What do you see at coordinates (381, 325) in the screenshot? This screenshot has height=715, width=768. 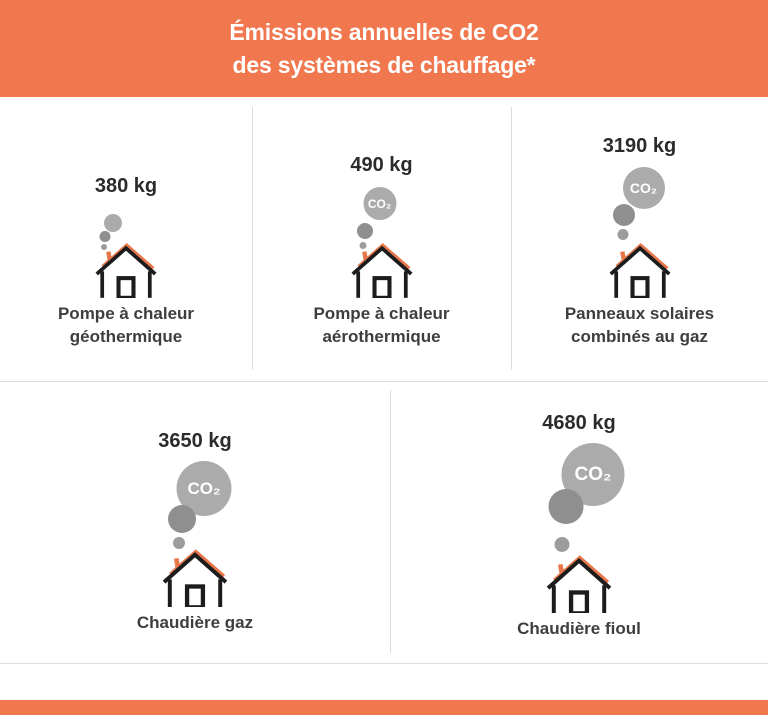 I see `system-label: Pompe à chaleur aérothermique` at bounding box center [381, 325].